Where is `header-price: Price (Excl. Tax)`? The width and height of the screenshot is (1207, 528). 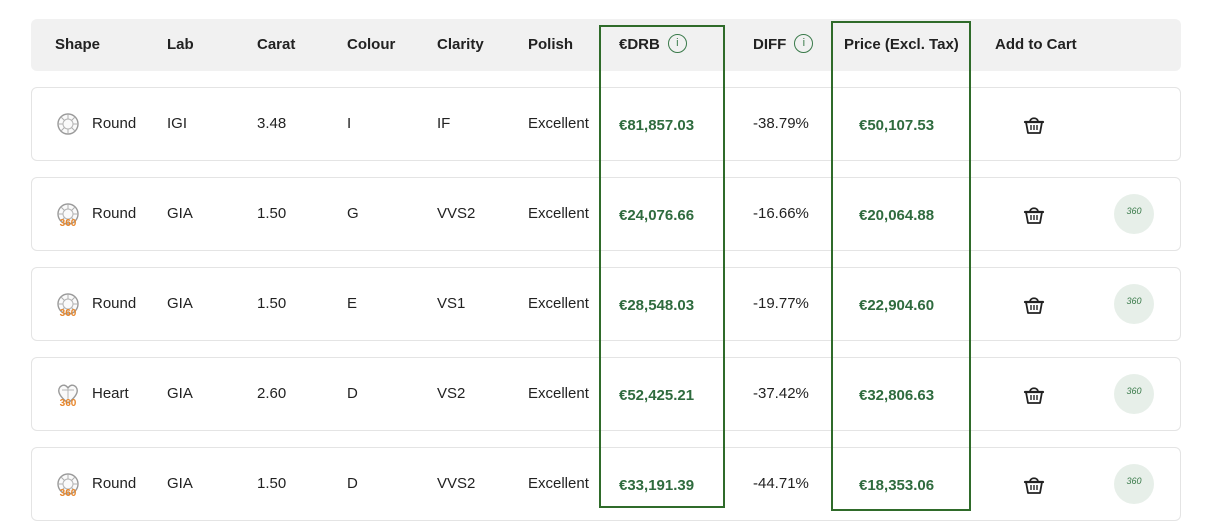 header-price: Price (Excl. Tax) is located at coordinates (901, 44).